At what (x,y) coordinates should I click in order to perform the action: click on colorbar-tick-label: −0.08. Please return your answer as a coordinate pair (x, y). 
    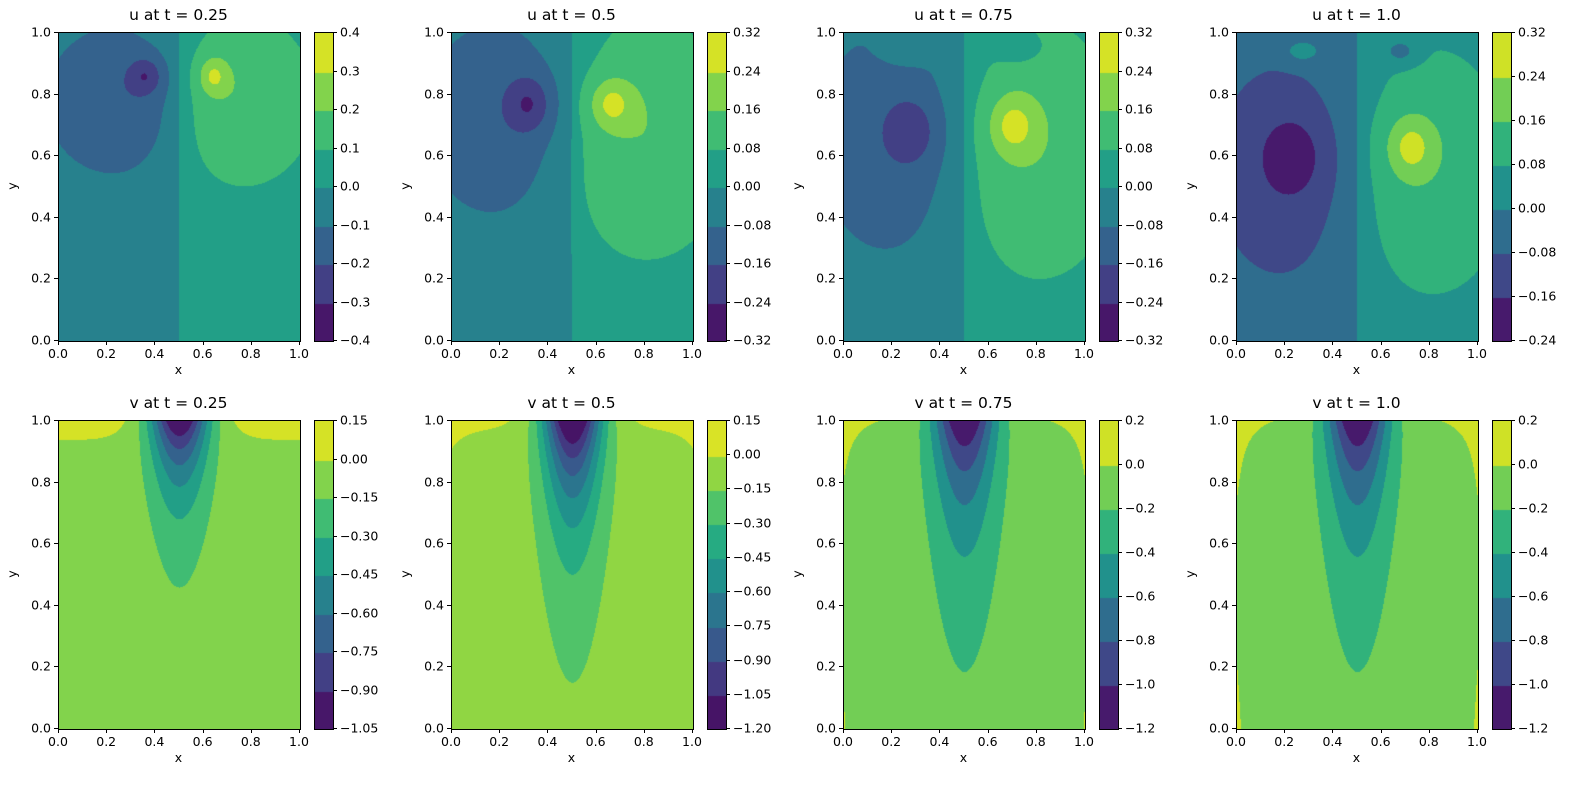
    Looking at the image, I should click on (1144, 224).